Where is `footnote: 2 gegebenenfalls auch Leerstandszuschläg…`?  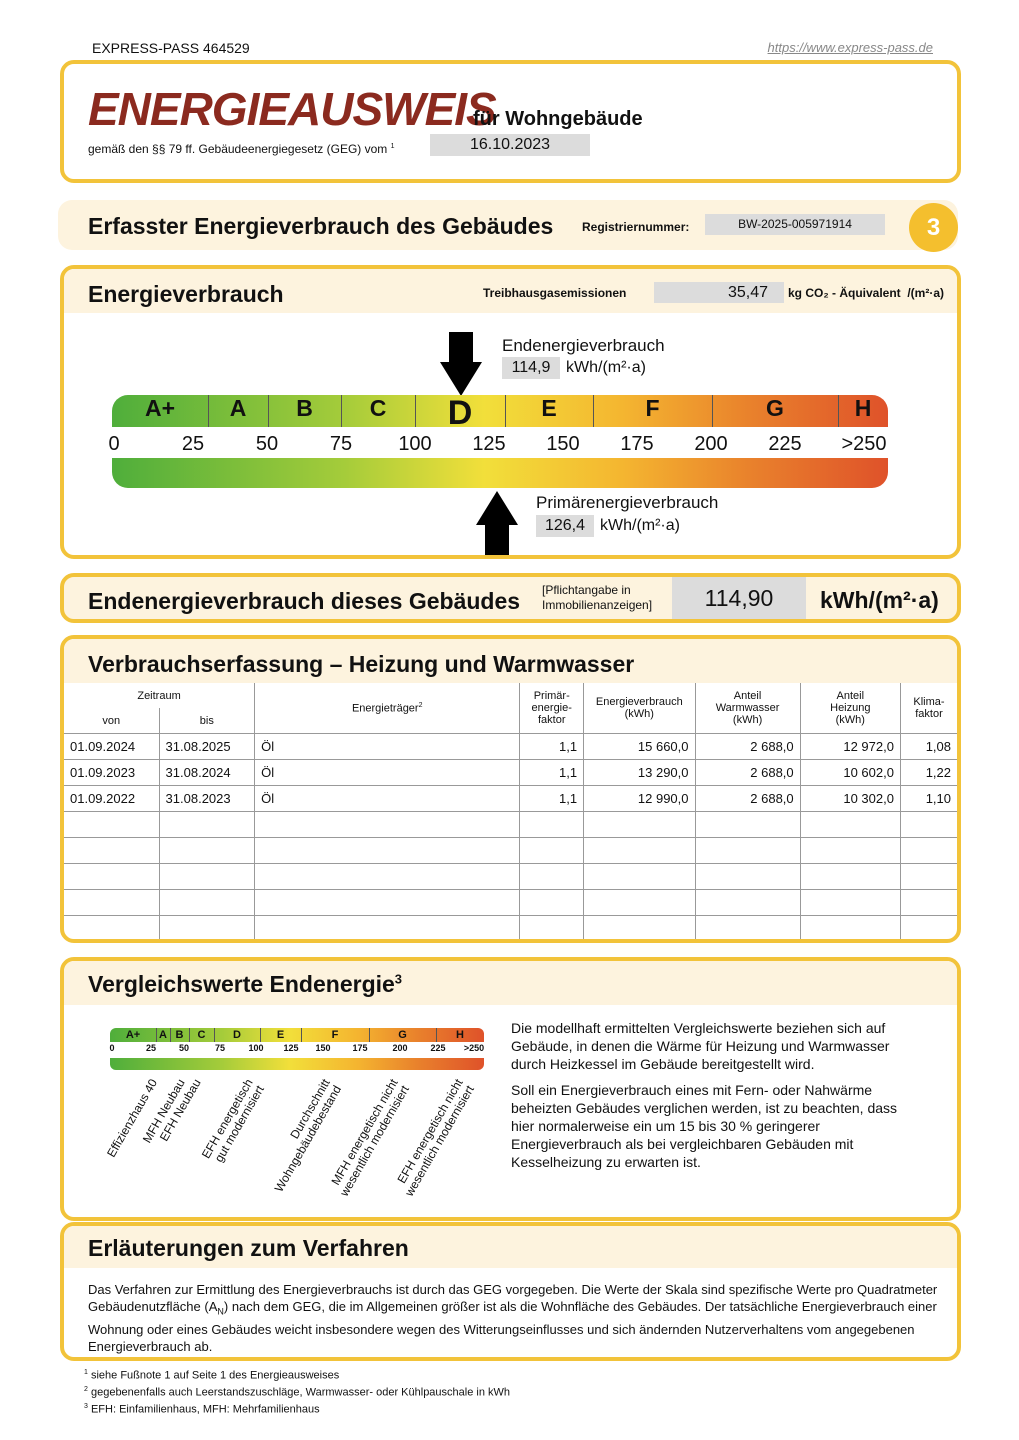 footnote: 2 gegebenenfalls auch Leerstandszuschläg… is located at coordinates (297, 1391).